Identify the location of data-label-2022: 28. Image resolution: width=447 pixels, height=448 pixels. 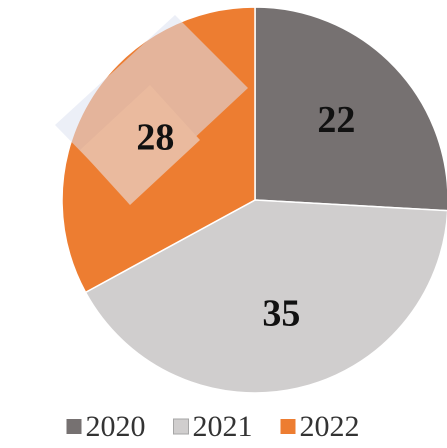
(155, 138).